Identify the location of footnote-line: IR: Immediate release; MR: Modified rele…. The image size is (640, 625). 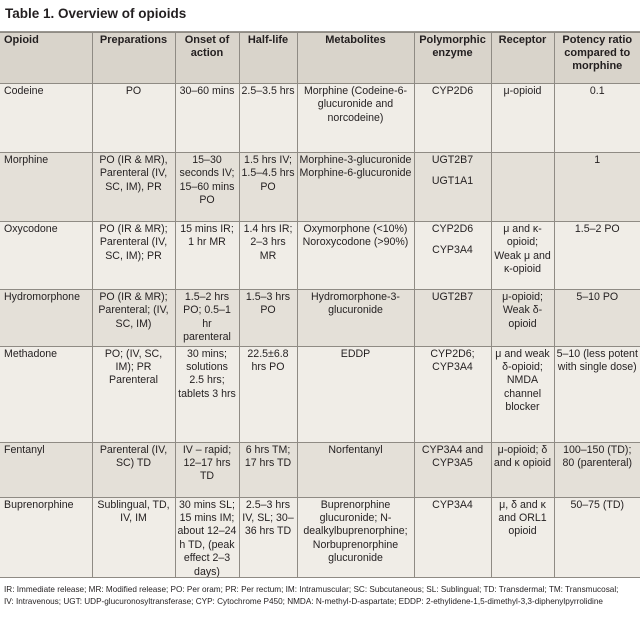
(311, 589).